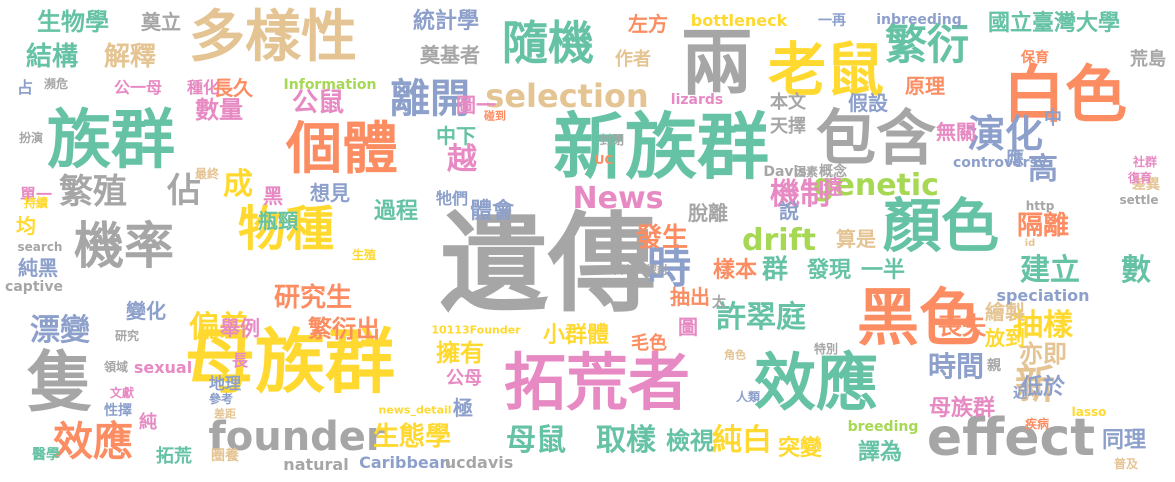  What do you see at coordinates (800, 194) in the screenshot?
I see `word: 機制` at bounding box center [800, 194].